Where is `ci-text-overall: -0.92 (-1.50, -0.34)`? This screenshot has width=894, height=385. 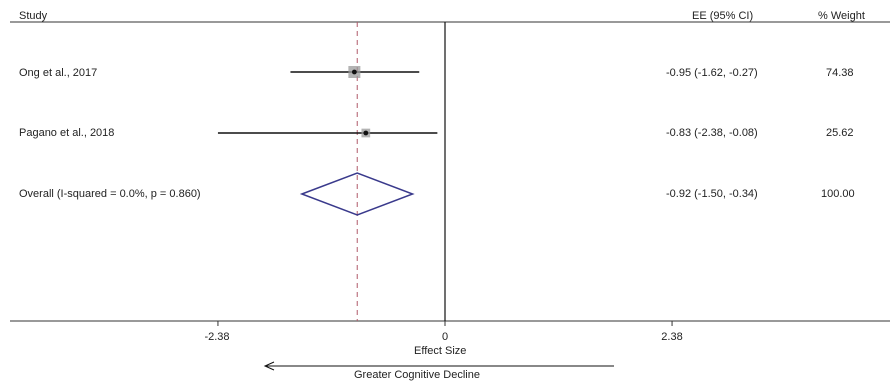 ci-text-overall: -0.92 (-1.50, -0.34) is located at coordinates (712, 194).